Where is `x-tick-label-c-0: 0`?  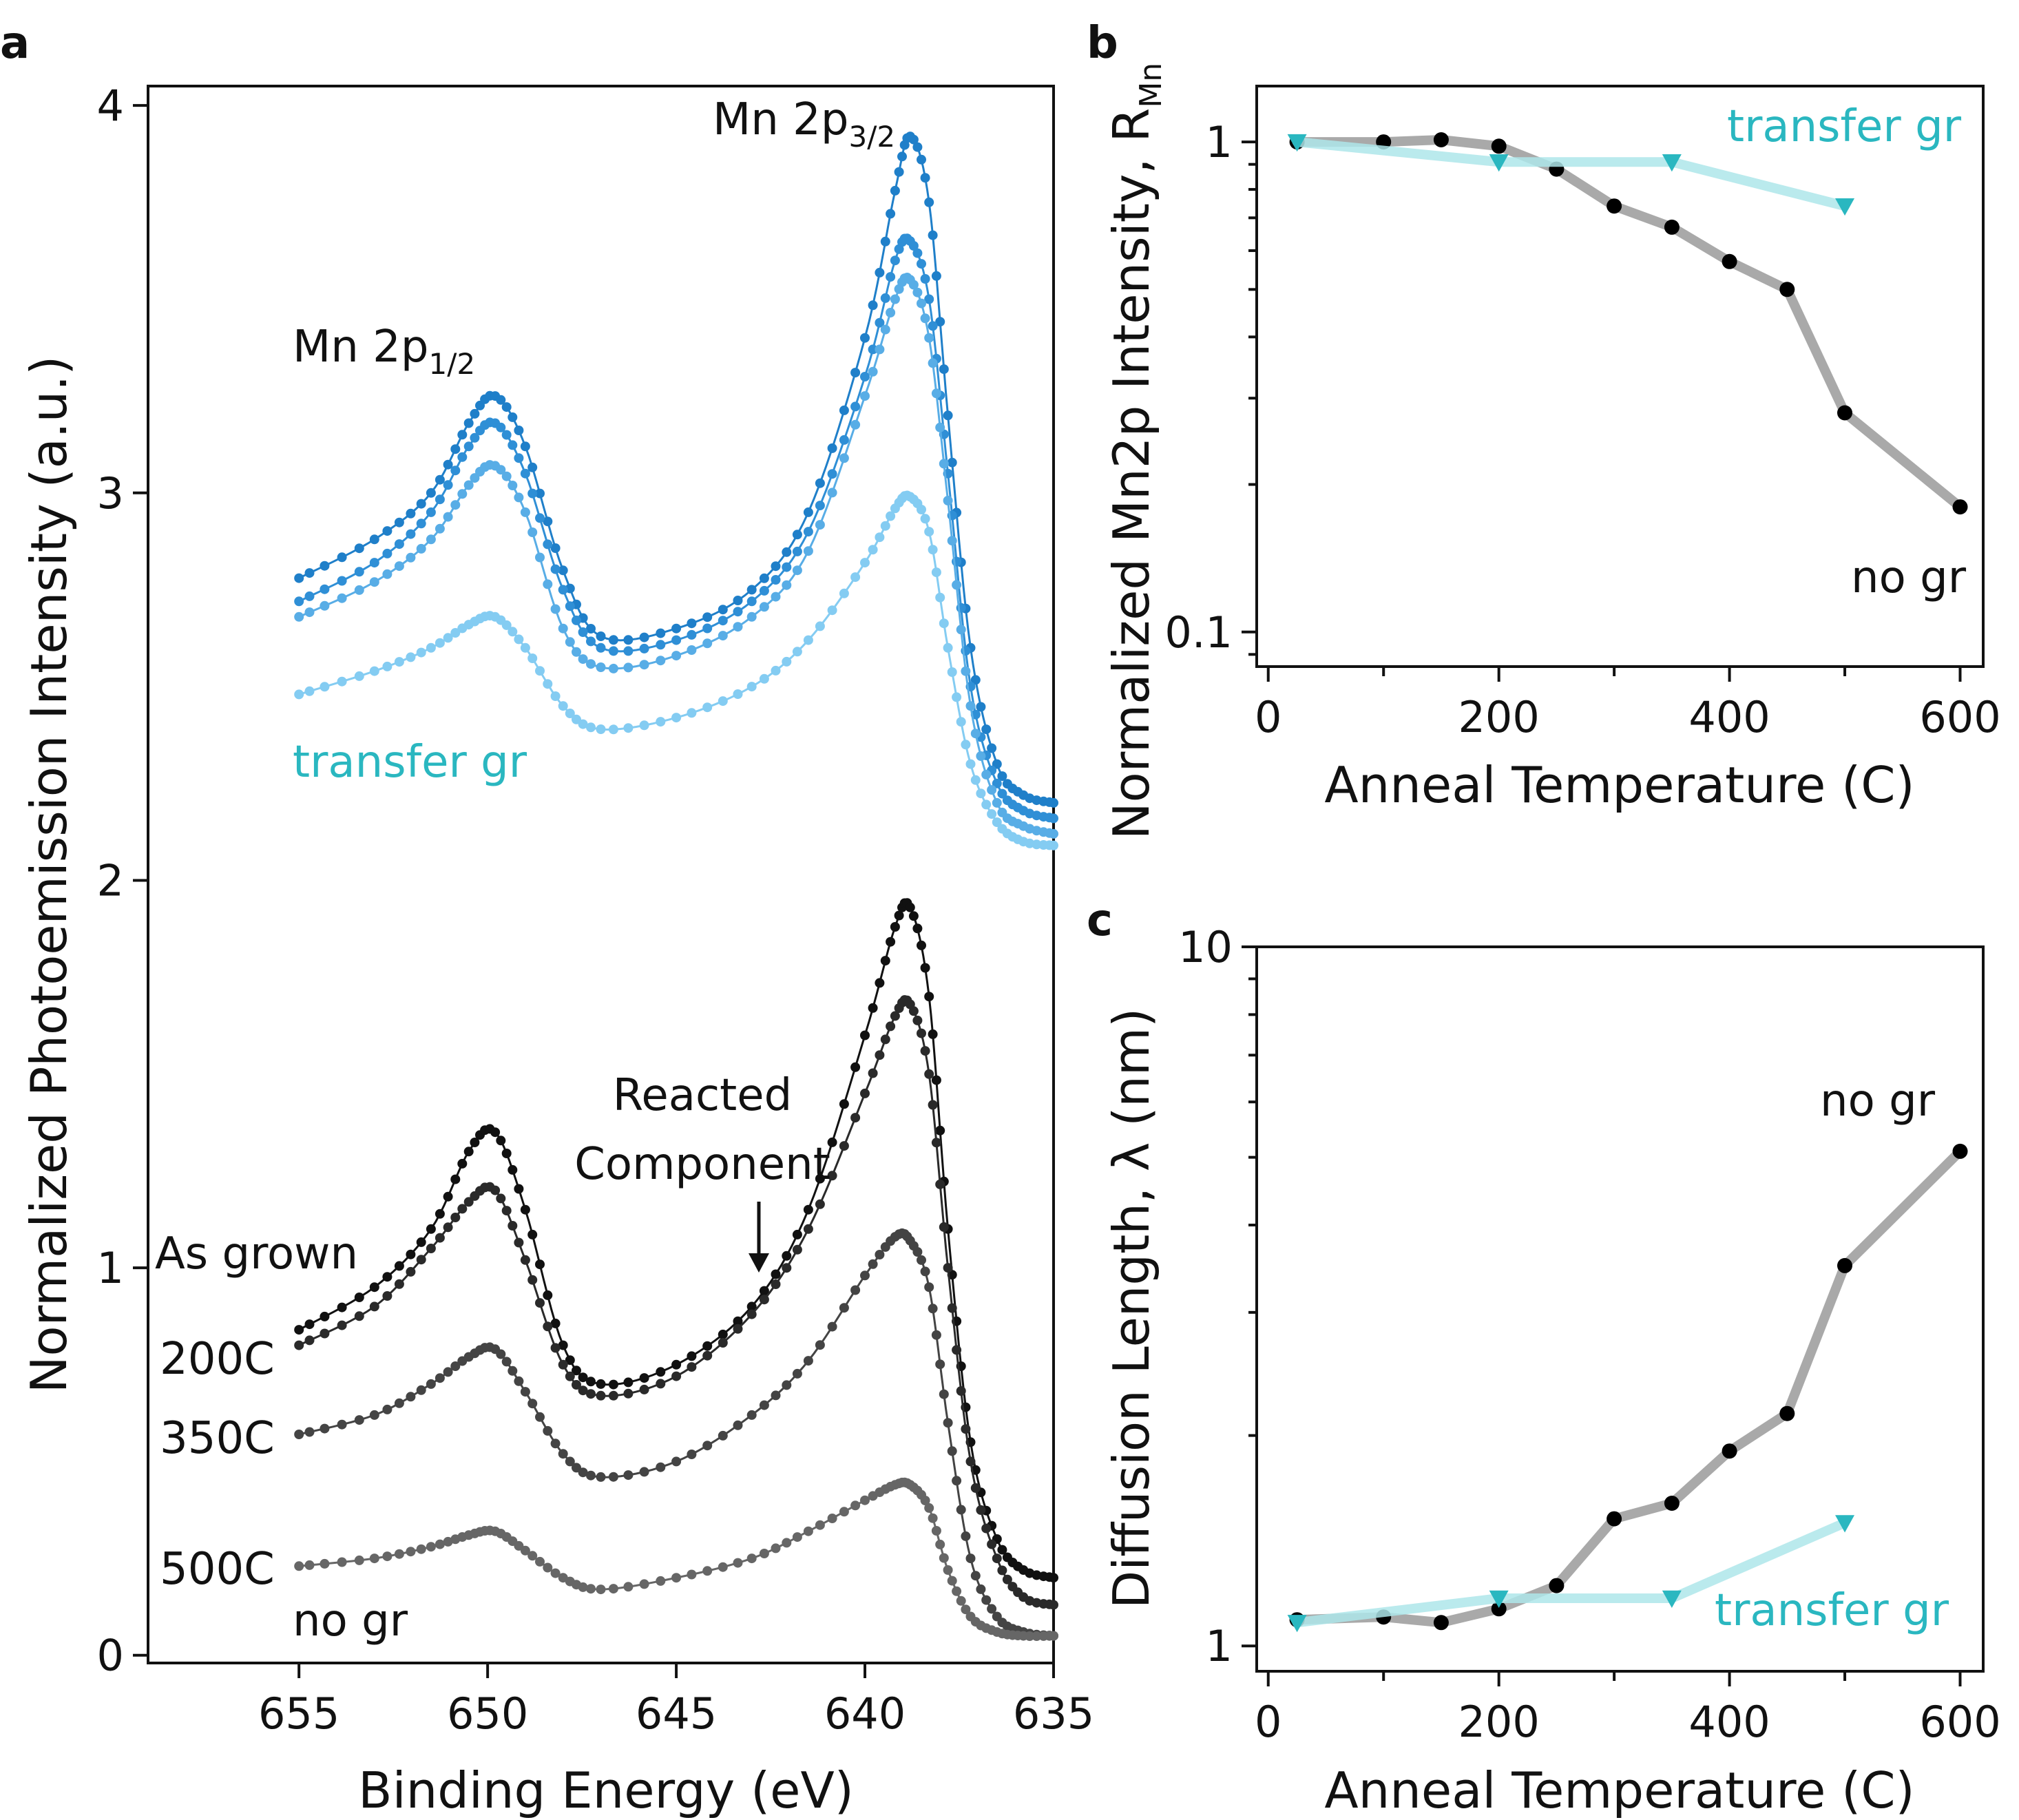
x-tick-label-c-0: 0 is located at coordinates (1268, 1722).